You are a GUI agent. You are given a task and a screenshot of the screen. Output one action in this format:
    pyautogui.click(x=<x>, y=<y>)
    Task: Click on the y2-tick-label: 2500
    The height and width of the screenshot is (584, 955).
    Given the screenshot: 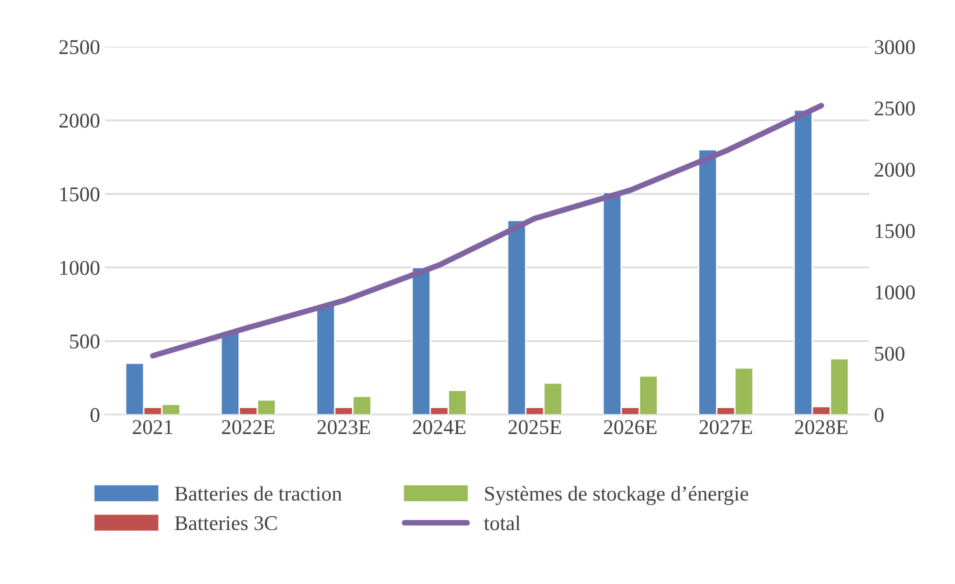 What is the action you would take?
    pyautogui.click(x=894, y=108)
    